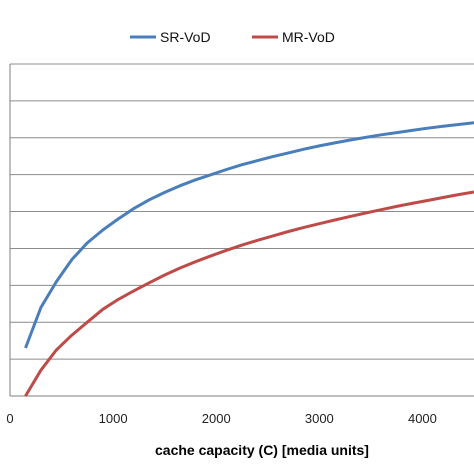  Describe the element at coordinates (422, 418) in the screenshot. I see `x-tick-label: 4000` at that location.